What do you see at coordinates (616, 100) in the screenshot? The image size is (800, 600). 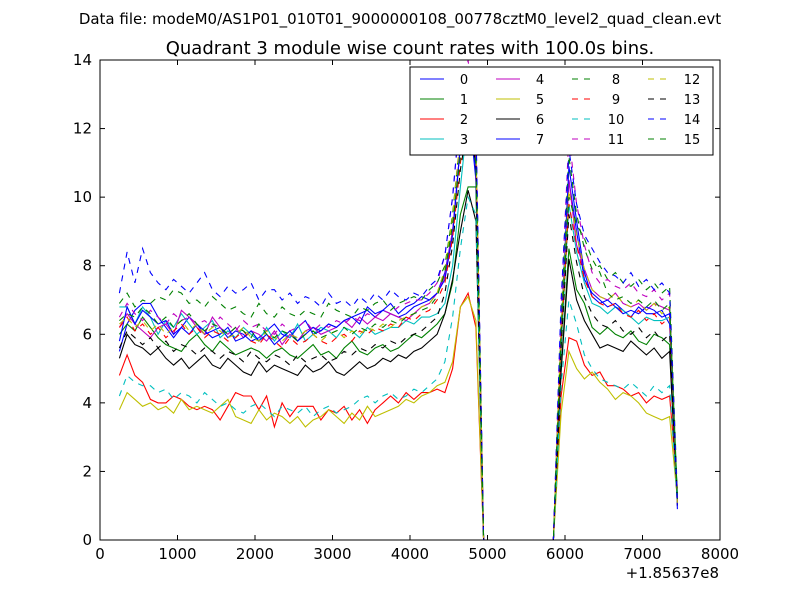 I see `legend-label-9: 9` at bounding box center [616, 100].